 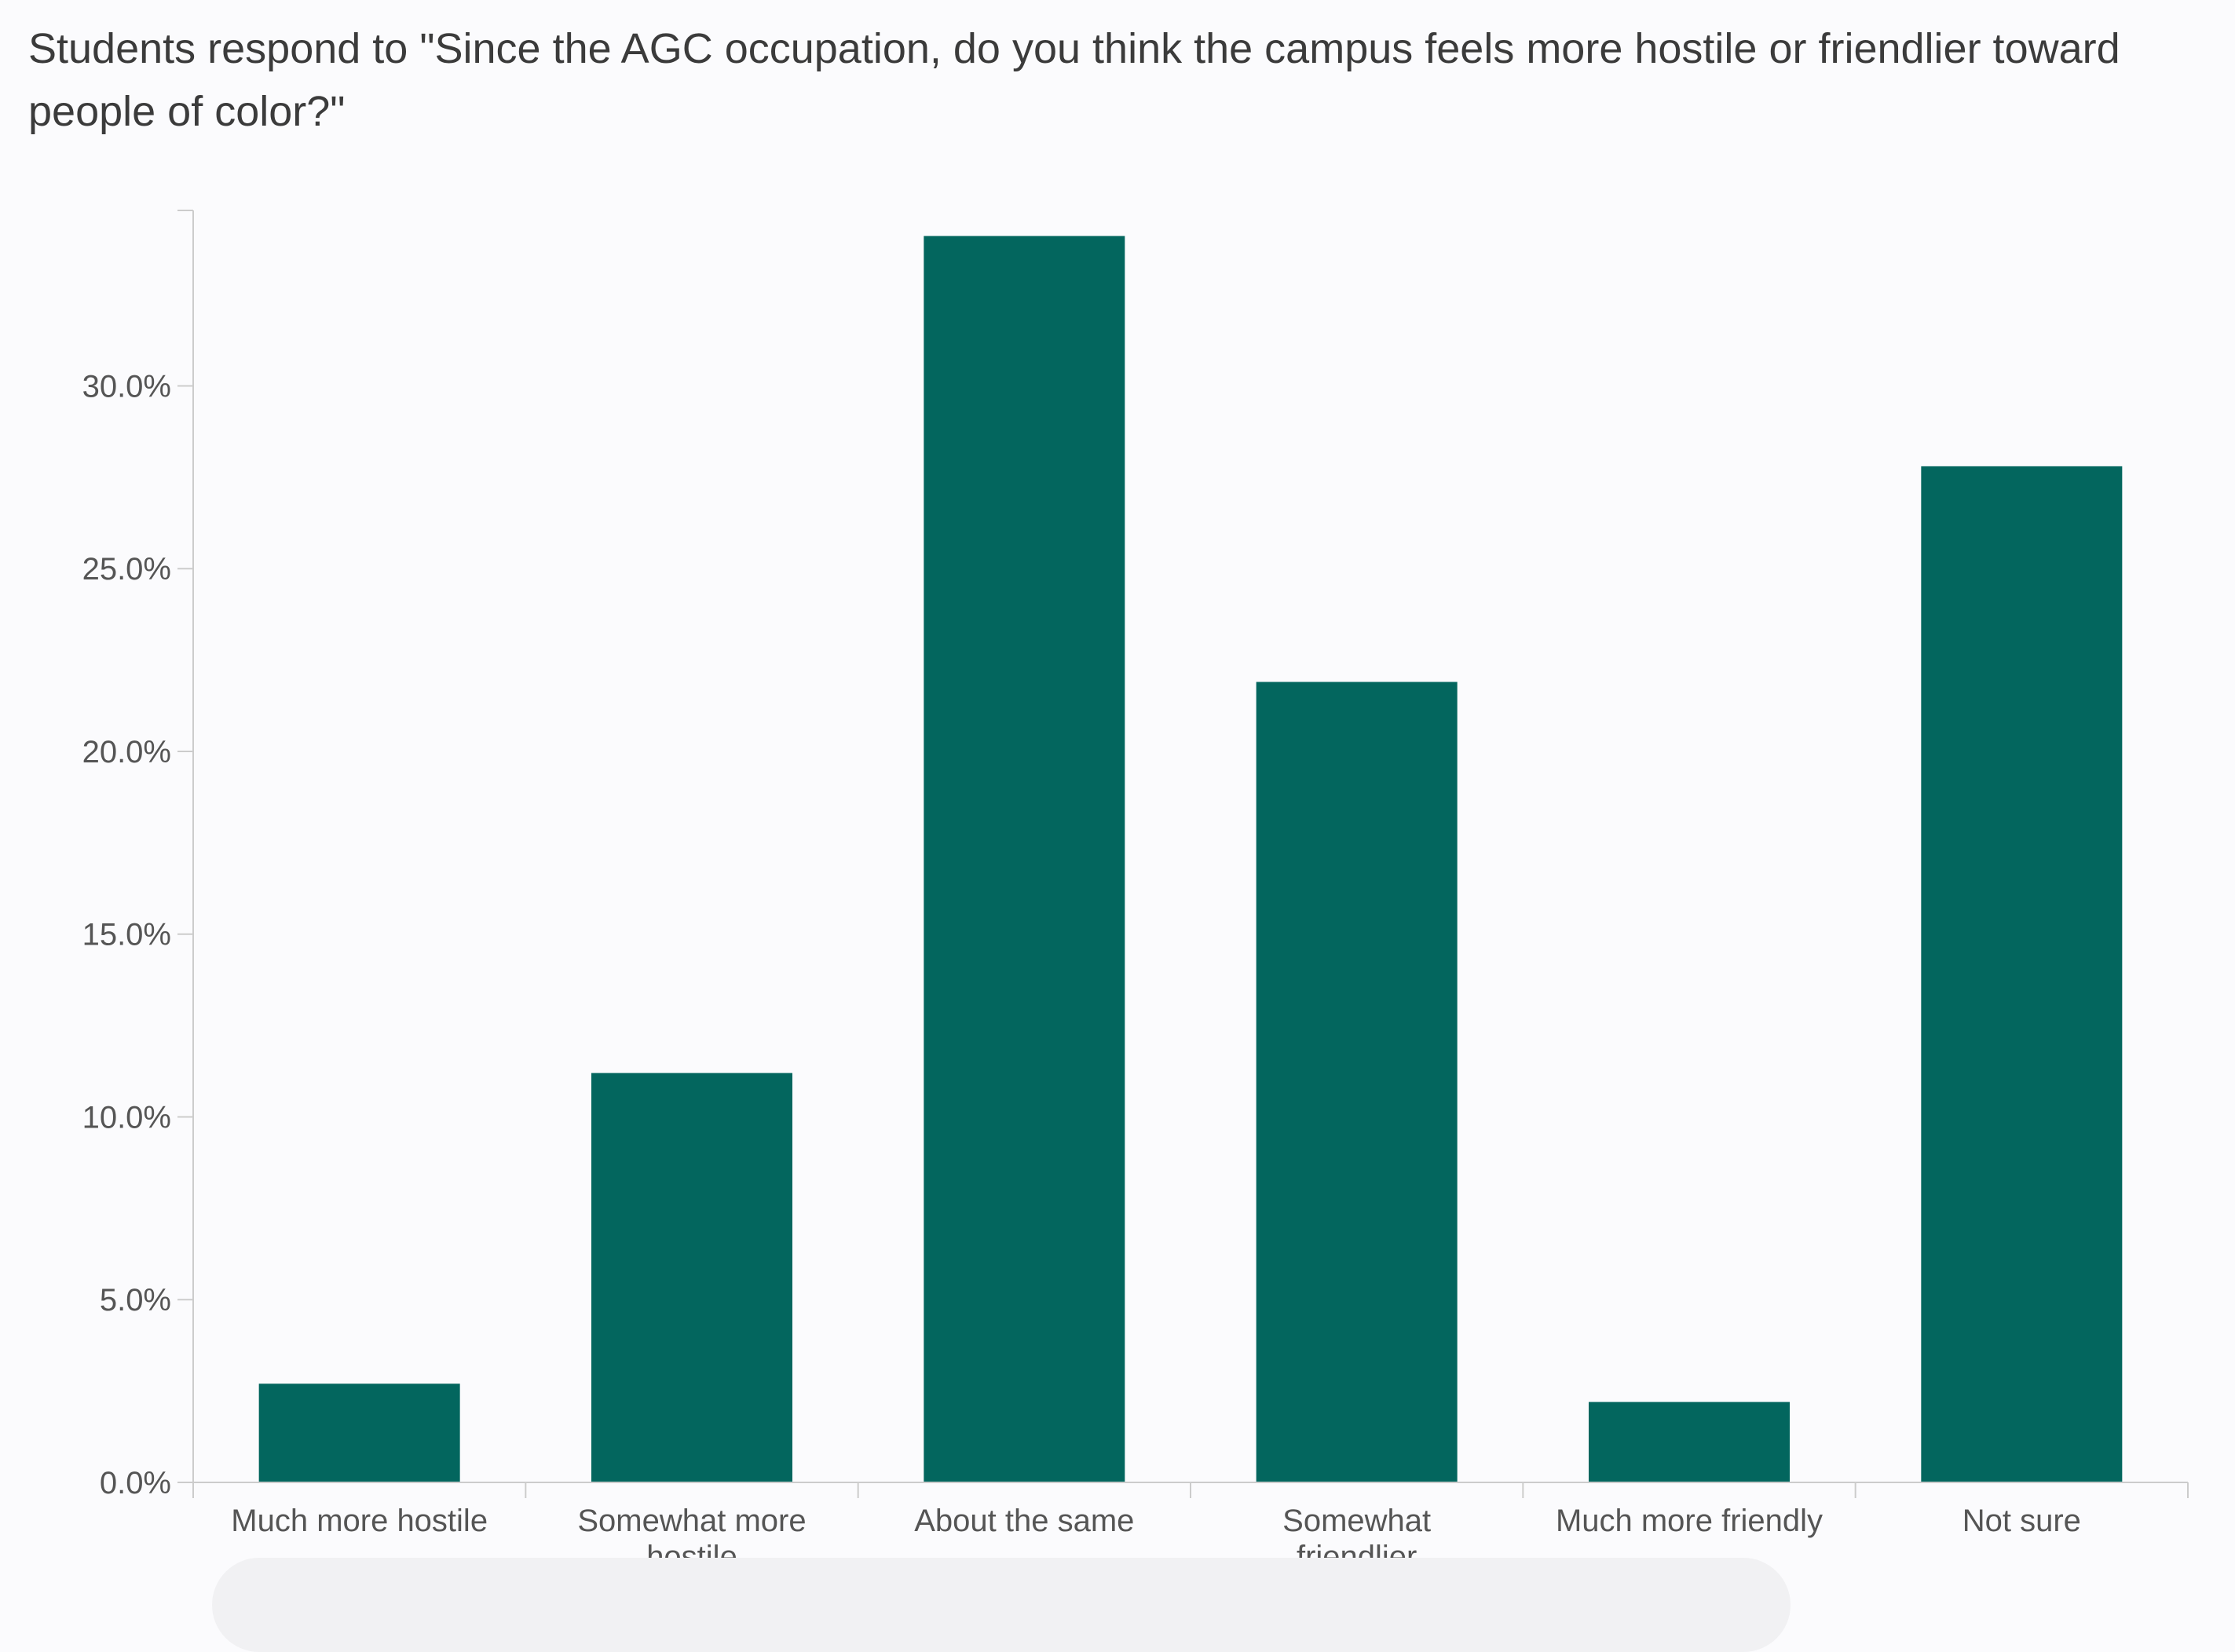 I want to click on y-axis-ticks: 0.0% 5.0% 10.0% 15.0% 20.0% 25.0% 30.0%, so click(x=137, y=855).